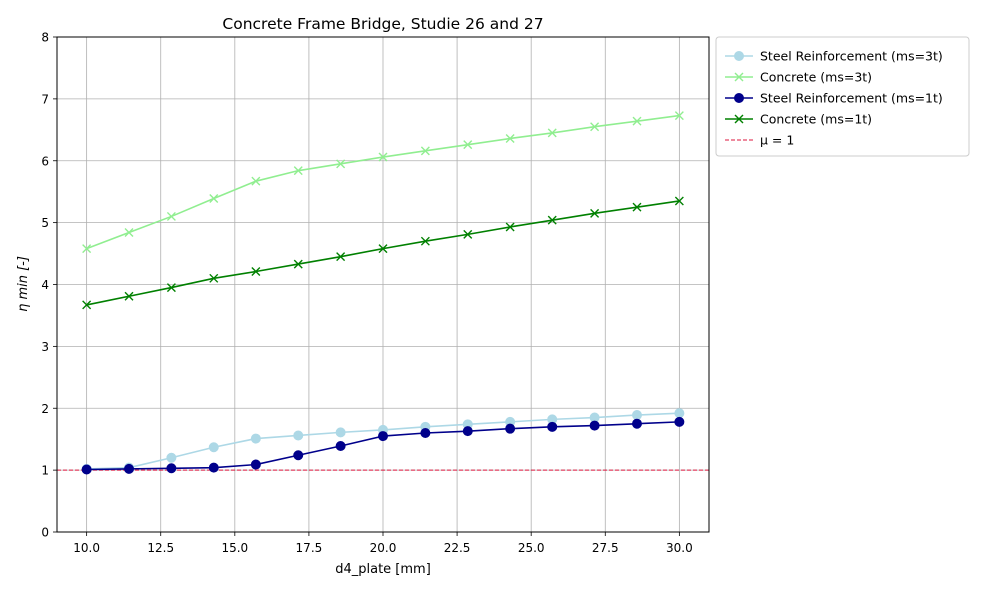 This screenshot has width=984, height=590. Describe the element at coordinates (777, 140) in the screenshot. I see `legend-label: μ = 1` at that location.